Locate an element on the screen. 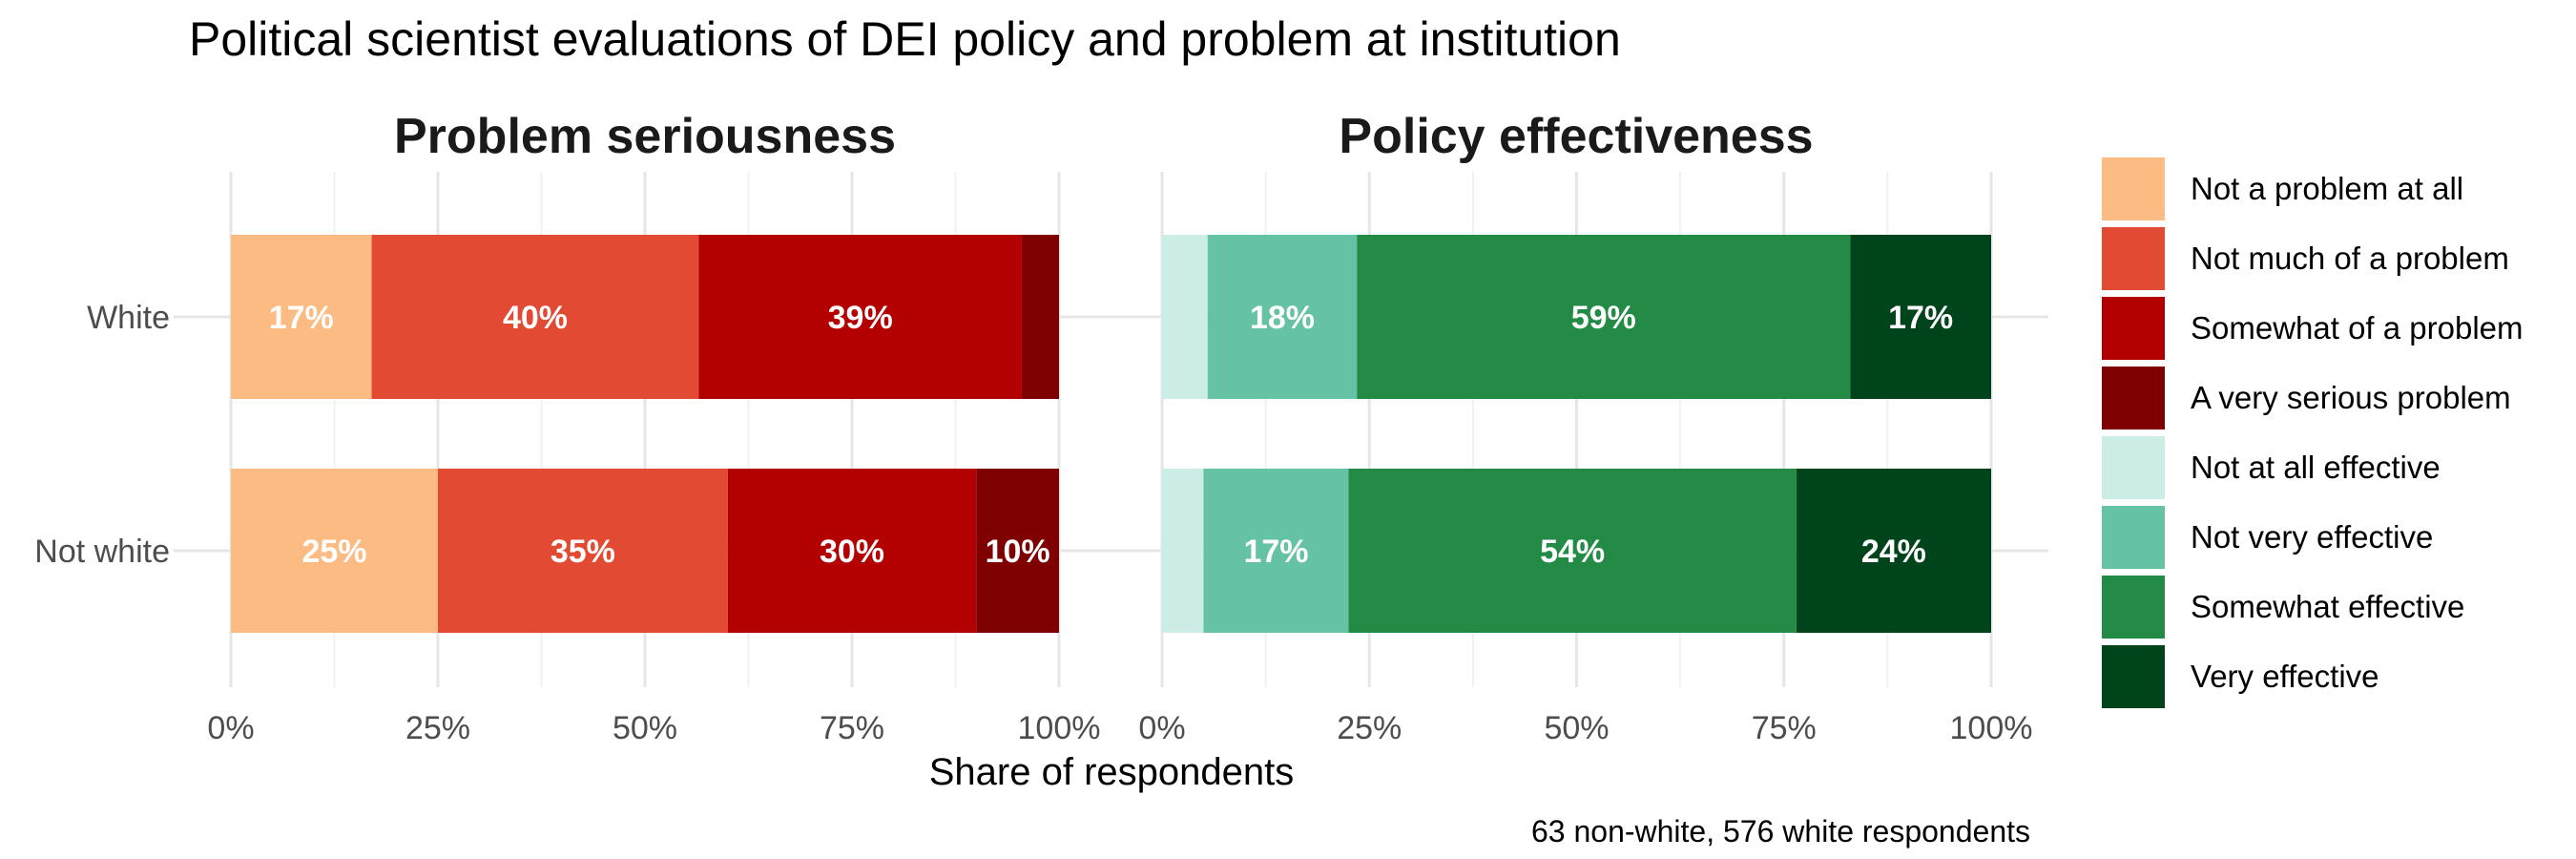  legend-label: Somewhat of a problem is located at coordinates (2357, 328).